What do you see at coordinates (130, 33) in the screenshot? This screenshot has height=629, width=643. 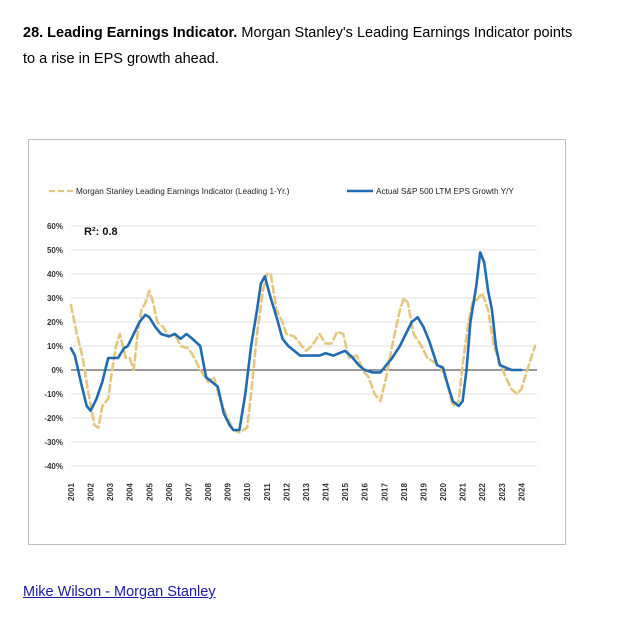 I see `caption-title: 28. Leading Earnings Indicator.` at bounding box center [130, 33].